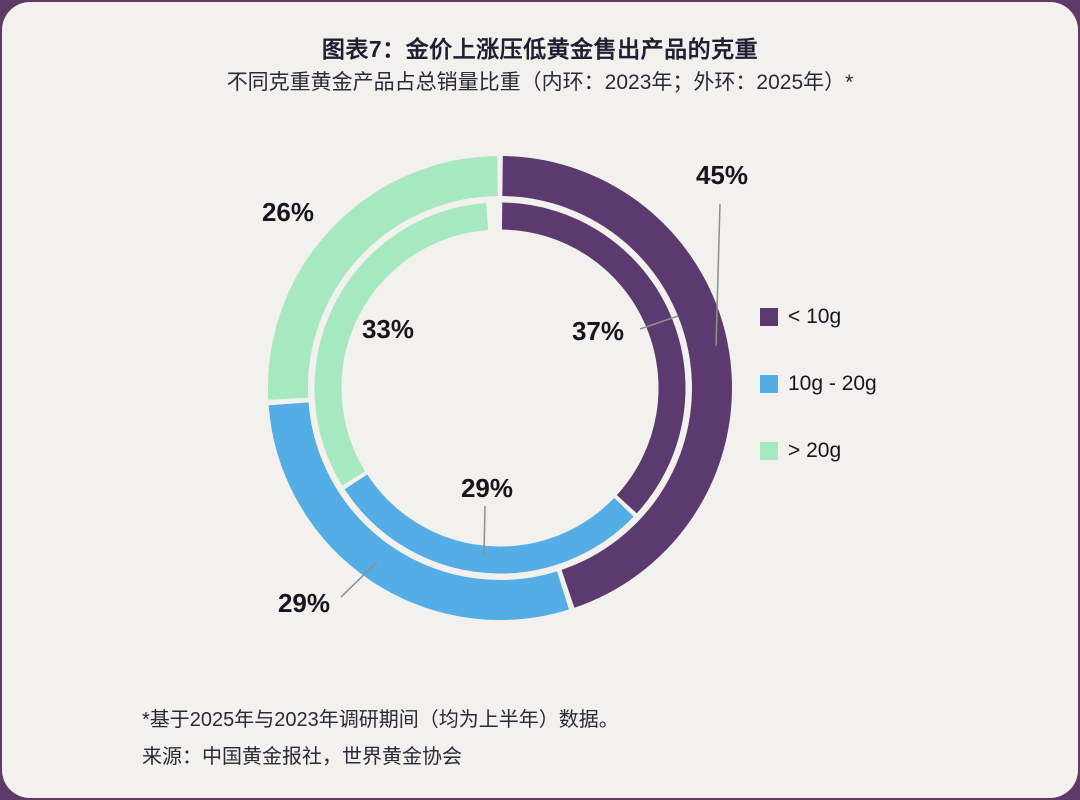  What do you see at coordinates (388, 329) in the screenshot?
I see `label-inner-gt20: 33%` at bounding box center [388, 329].